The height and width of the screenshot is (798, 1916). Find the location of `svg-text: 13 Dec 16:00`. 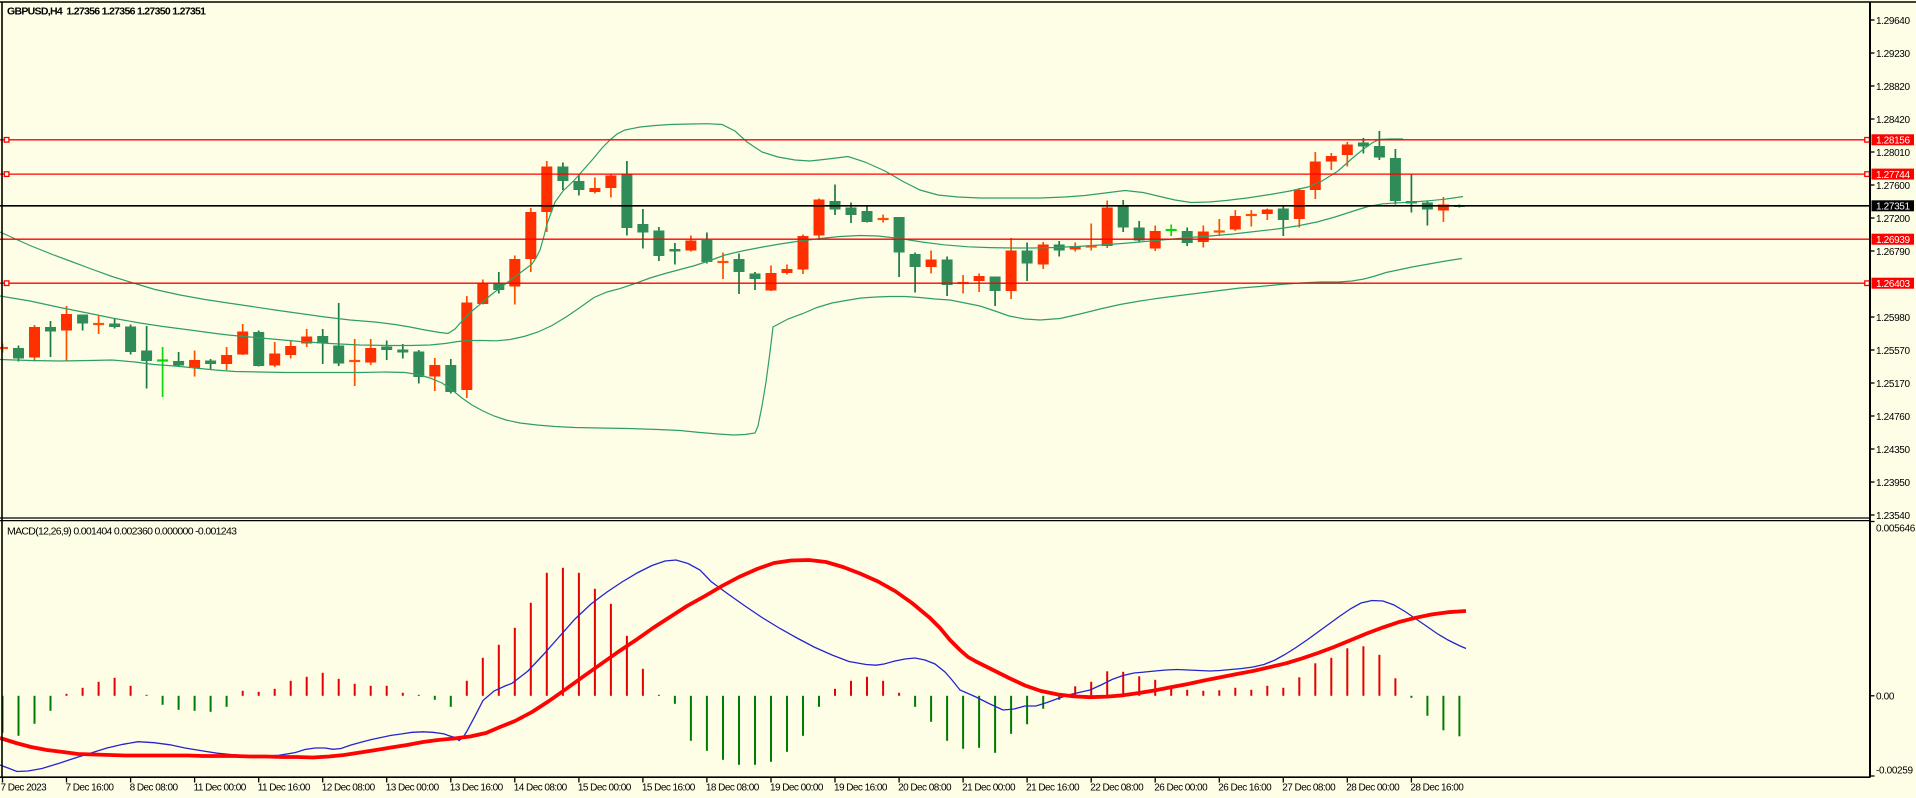

svg-text: 13 Dec 16:00 is located at coordinates (477, 788).